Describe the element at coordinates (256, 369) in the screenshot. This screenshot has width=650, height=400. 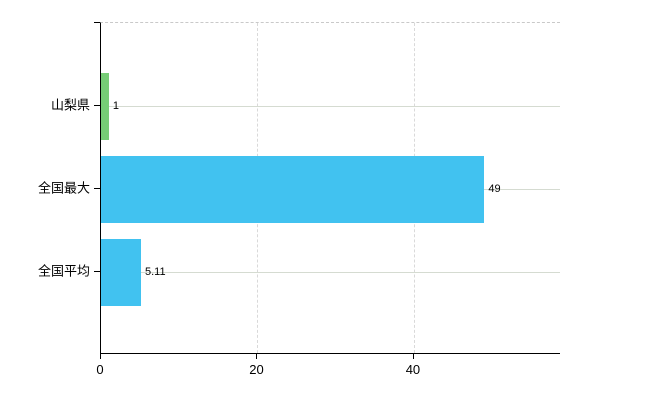
I see `x-axis-tick-label: 20` at that location.